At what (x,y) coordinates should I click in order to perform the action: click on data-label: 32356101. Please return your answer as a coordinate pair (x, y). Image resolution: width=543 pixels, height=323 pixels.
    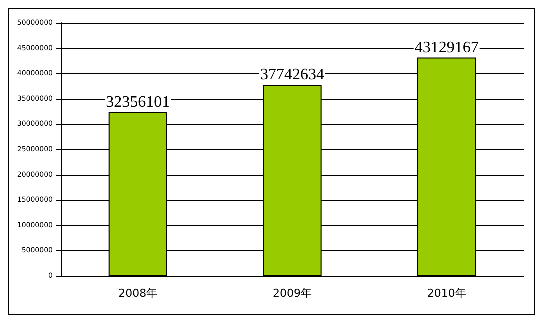
    Looking at the image, I should click on (138, 102).